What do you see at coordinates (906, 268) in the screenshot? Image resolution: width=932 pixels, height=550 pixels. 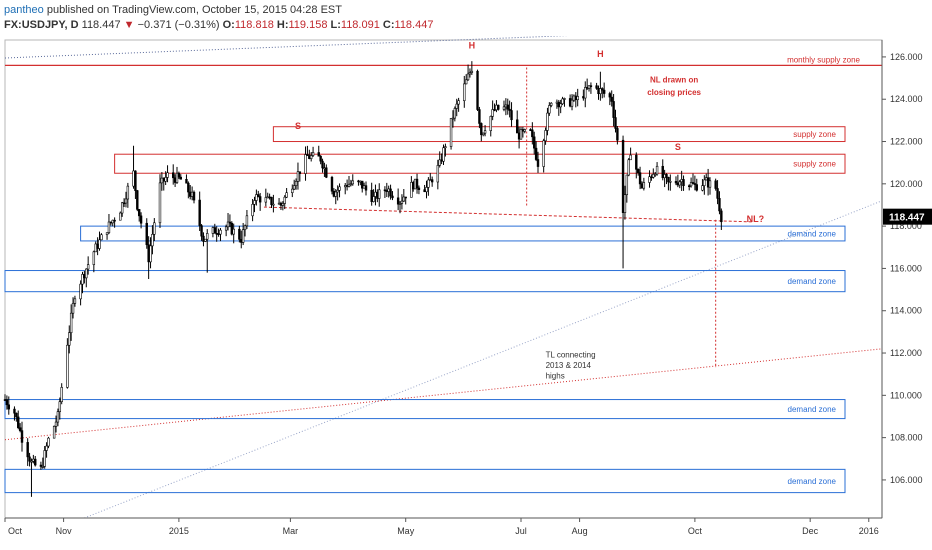 I see `price-tick-label: 116.000` at bounding box center [906, 268].